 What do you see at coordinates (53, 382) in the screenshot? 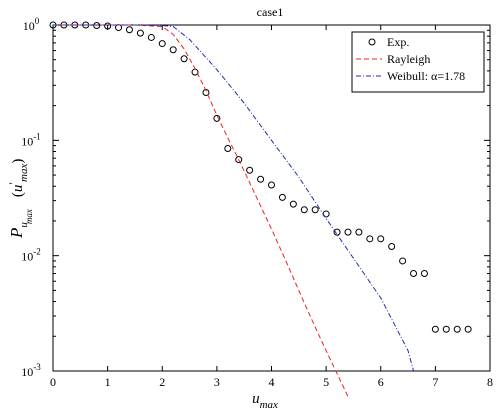
I see `x-tick-label-0: 0` at bounding box center [53, 382].